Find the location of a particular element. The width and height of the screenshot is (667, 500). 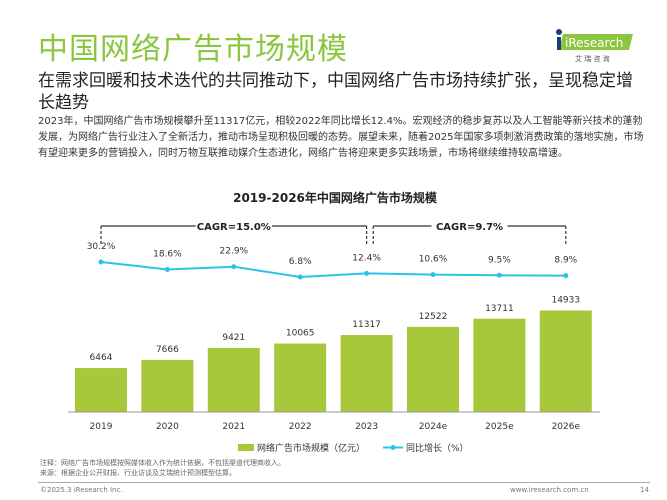

bar-value-label: 7666 is located at coordinates (167, 350).